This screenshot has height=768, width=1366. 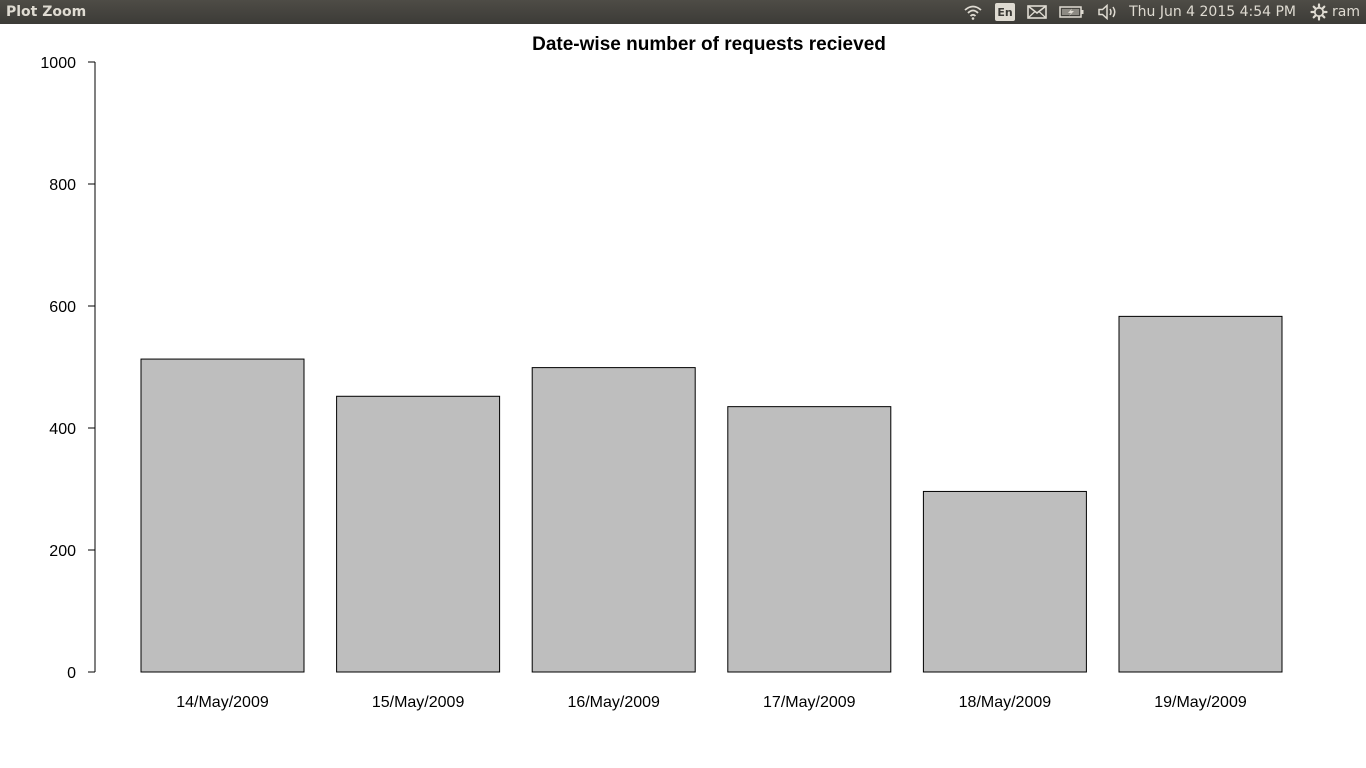 What do you see at coordinates (973, 12) in the screenshot?
I see `wifi-icon` at bounding box center [973, 12].